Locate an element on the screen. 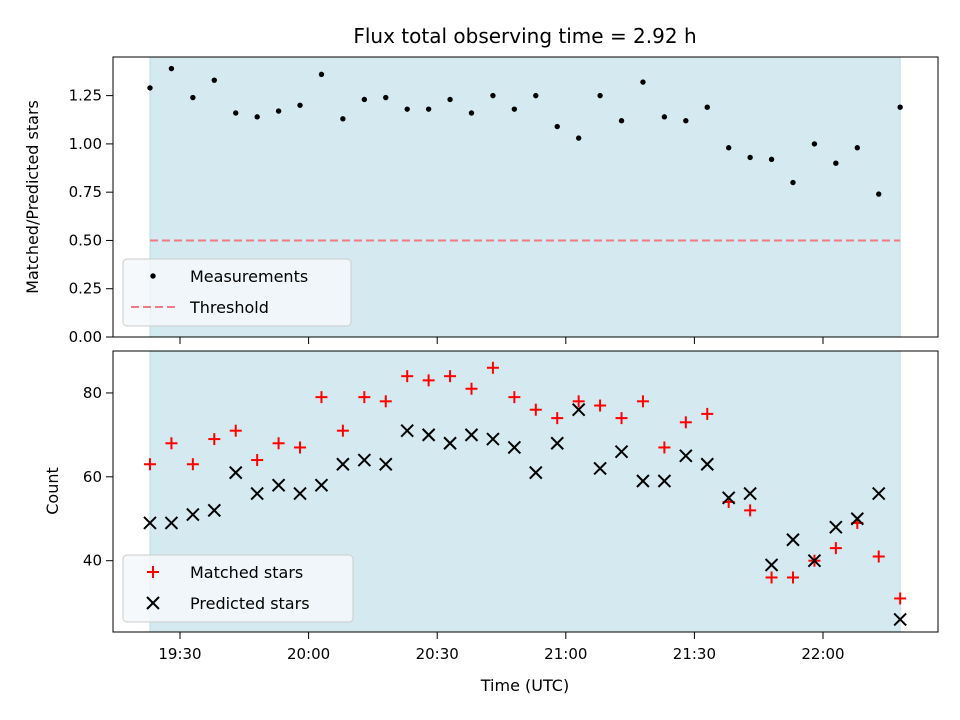 The width and height of the screenshot is (960, 720). legend-predicted-marker is located at coordinates (153, 603).